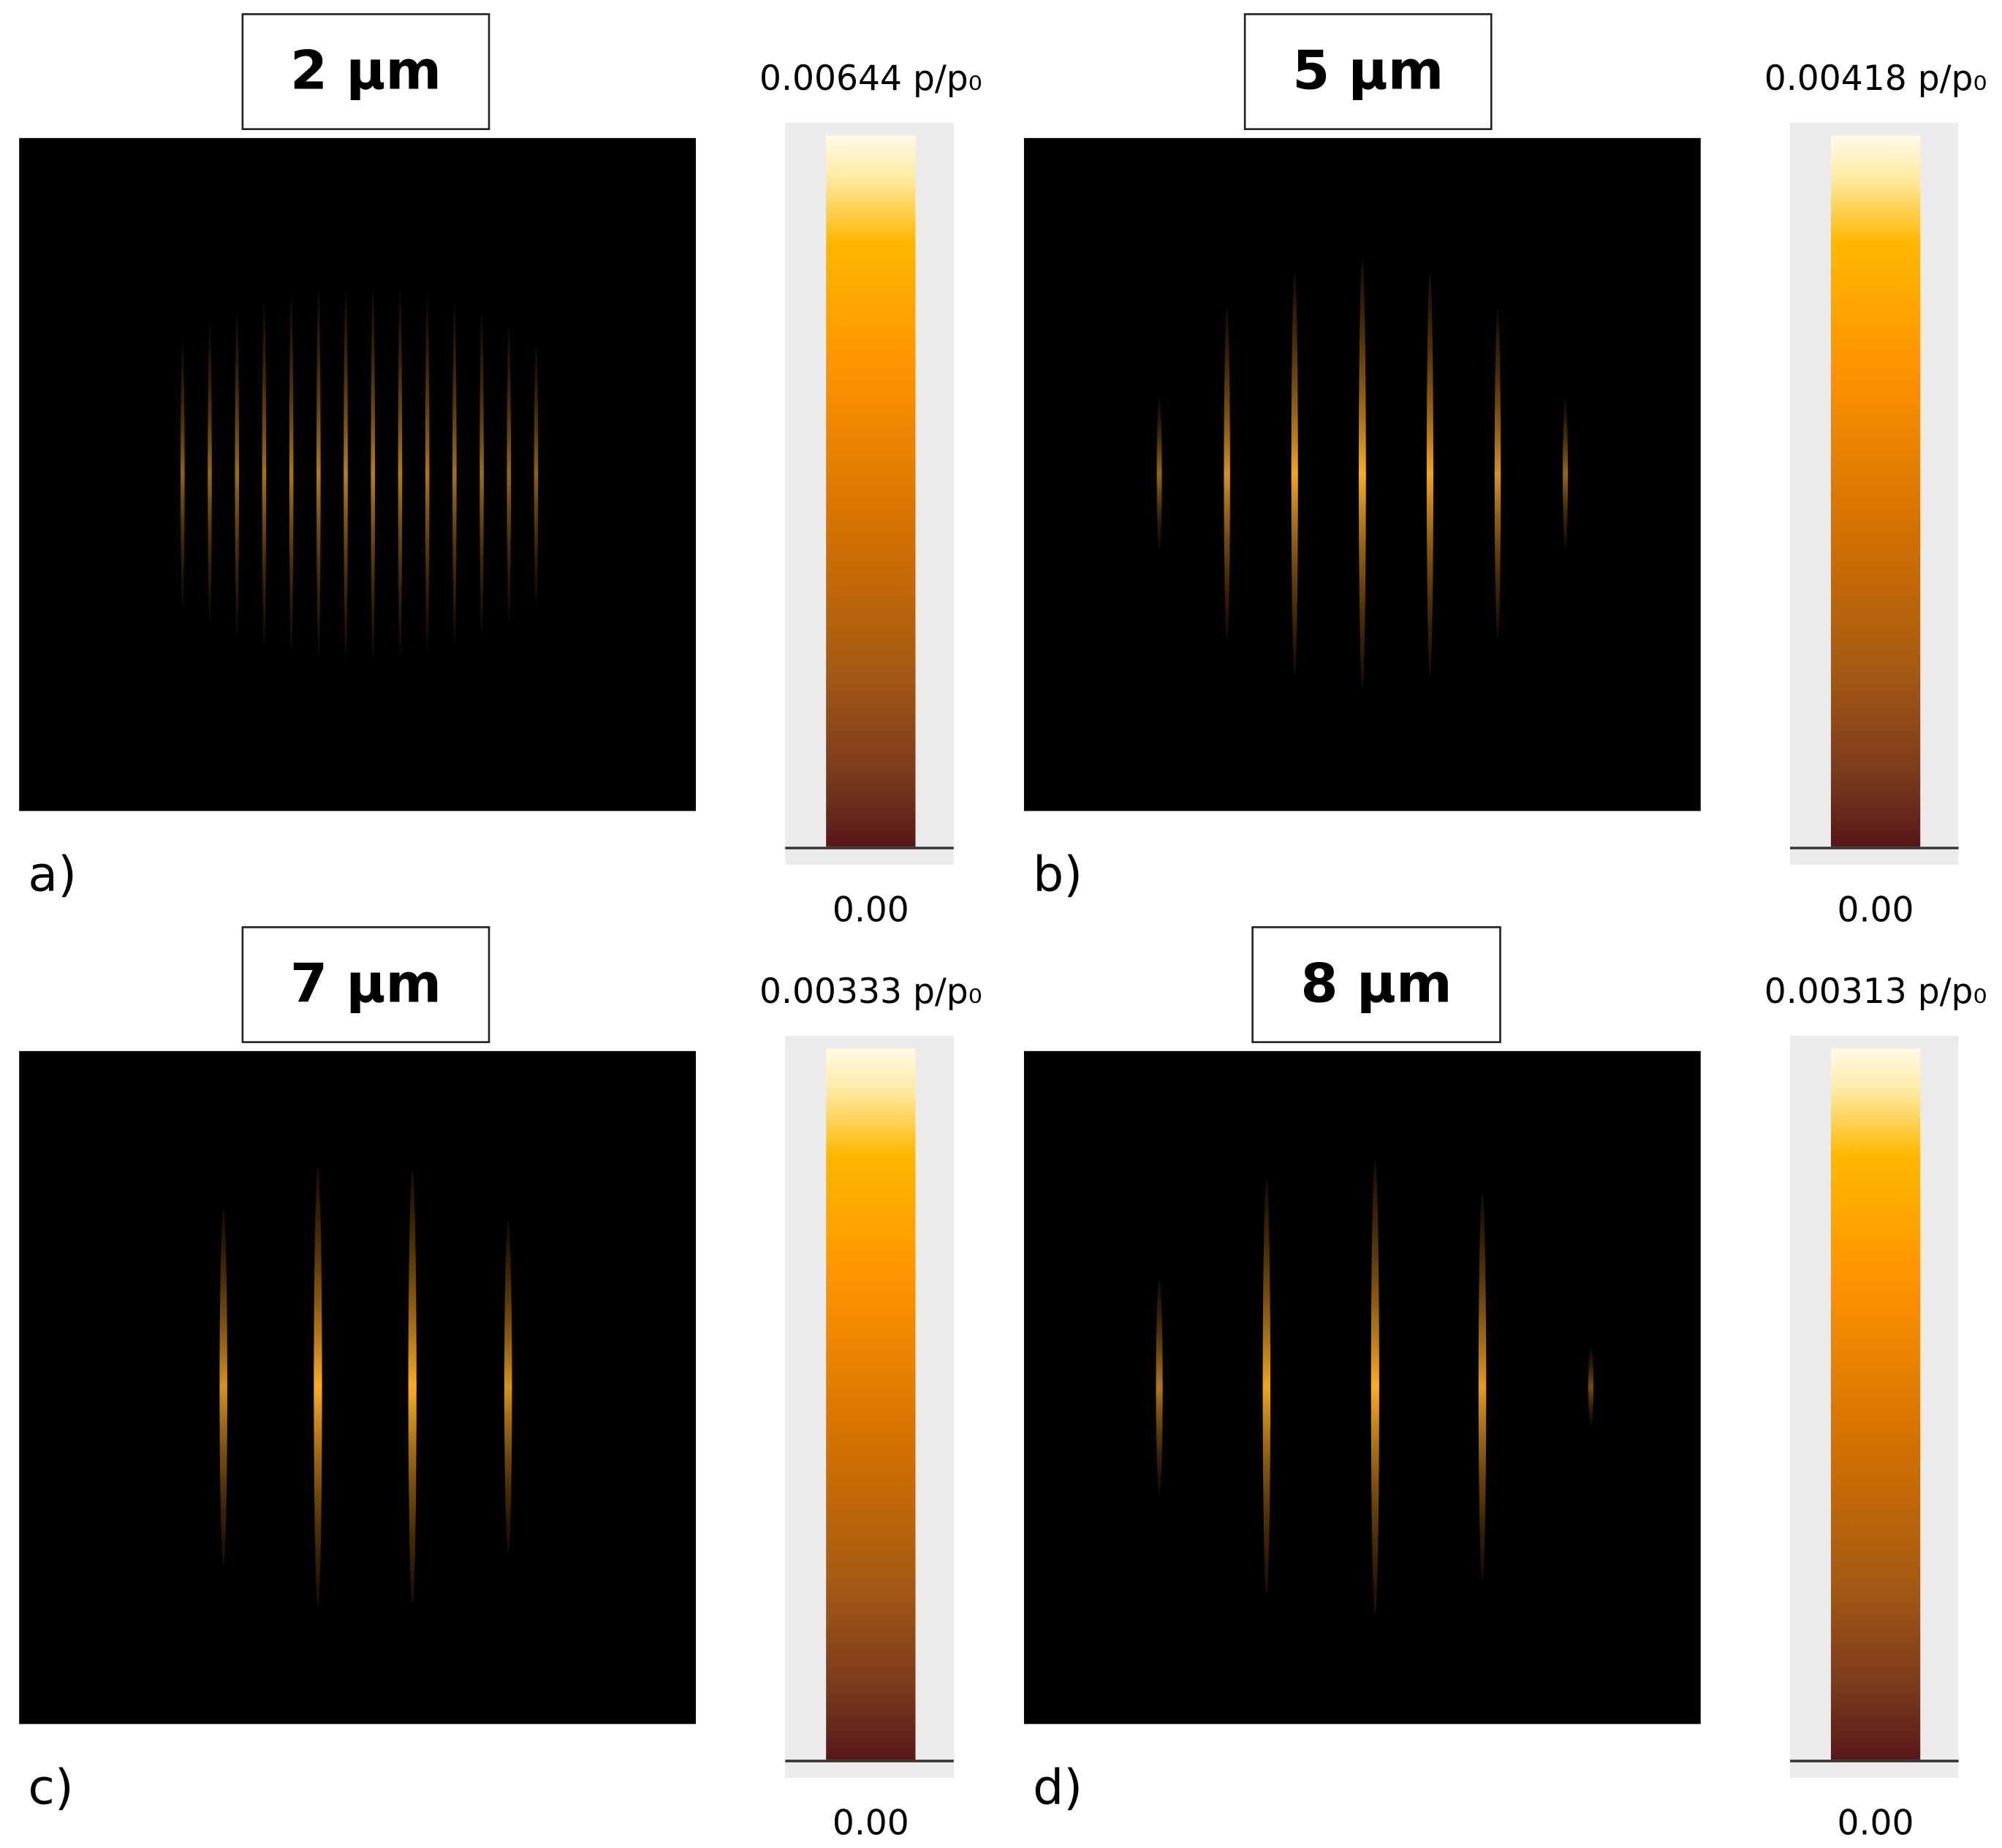 Image resolution: width=2002 pixels, height=1848 pixels. I want to click on panel-title: 5 µm, so click(1368, 71).